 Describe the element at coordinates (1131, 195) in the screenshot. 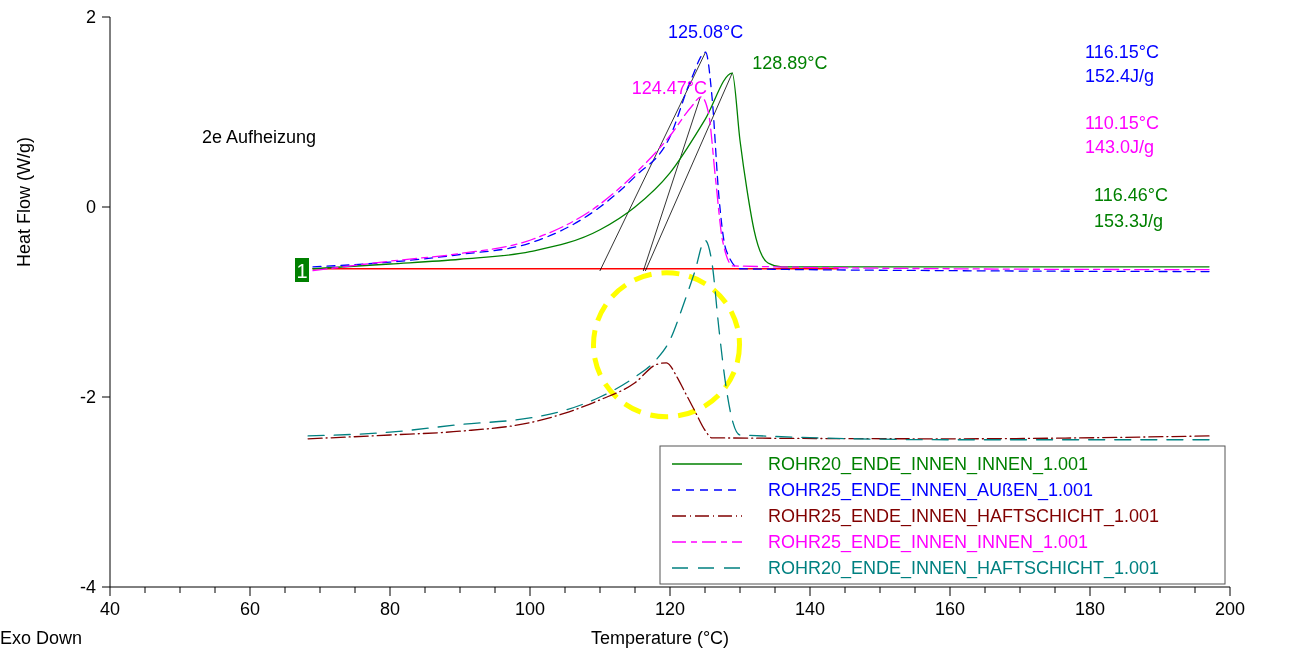

I see `annotation: 116.46°C` at that location.